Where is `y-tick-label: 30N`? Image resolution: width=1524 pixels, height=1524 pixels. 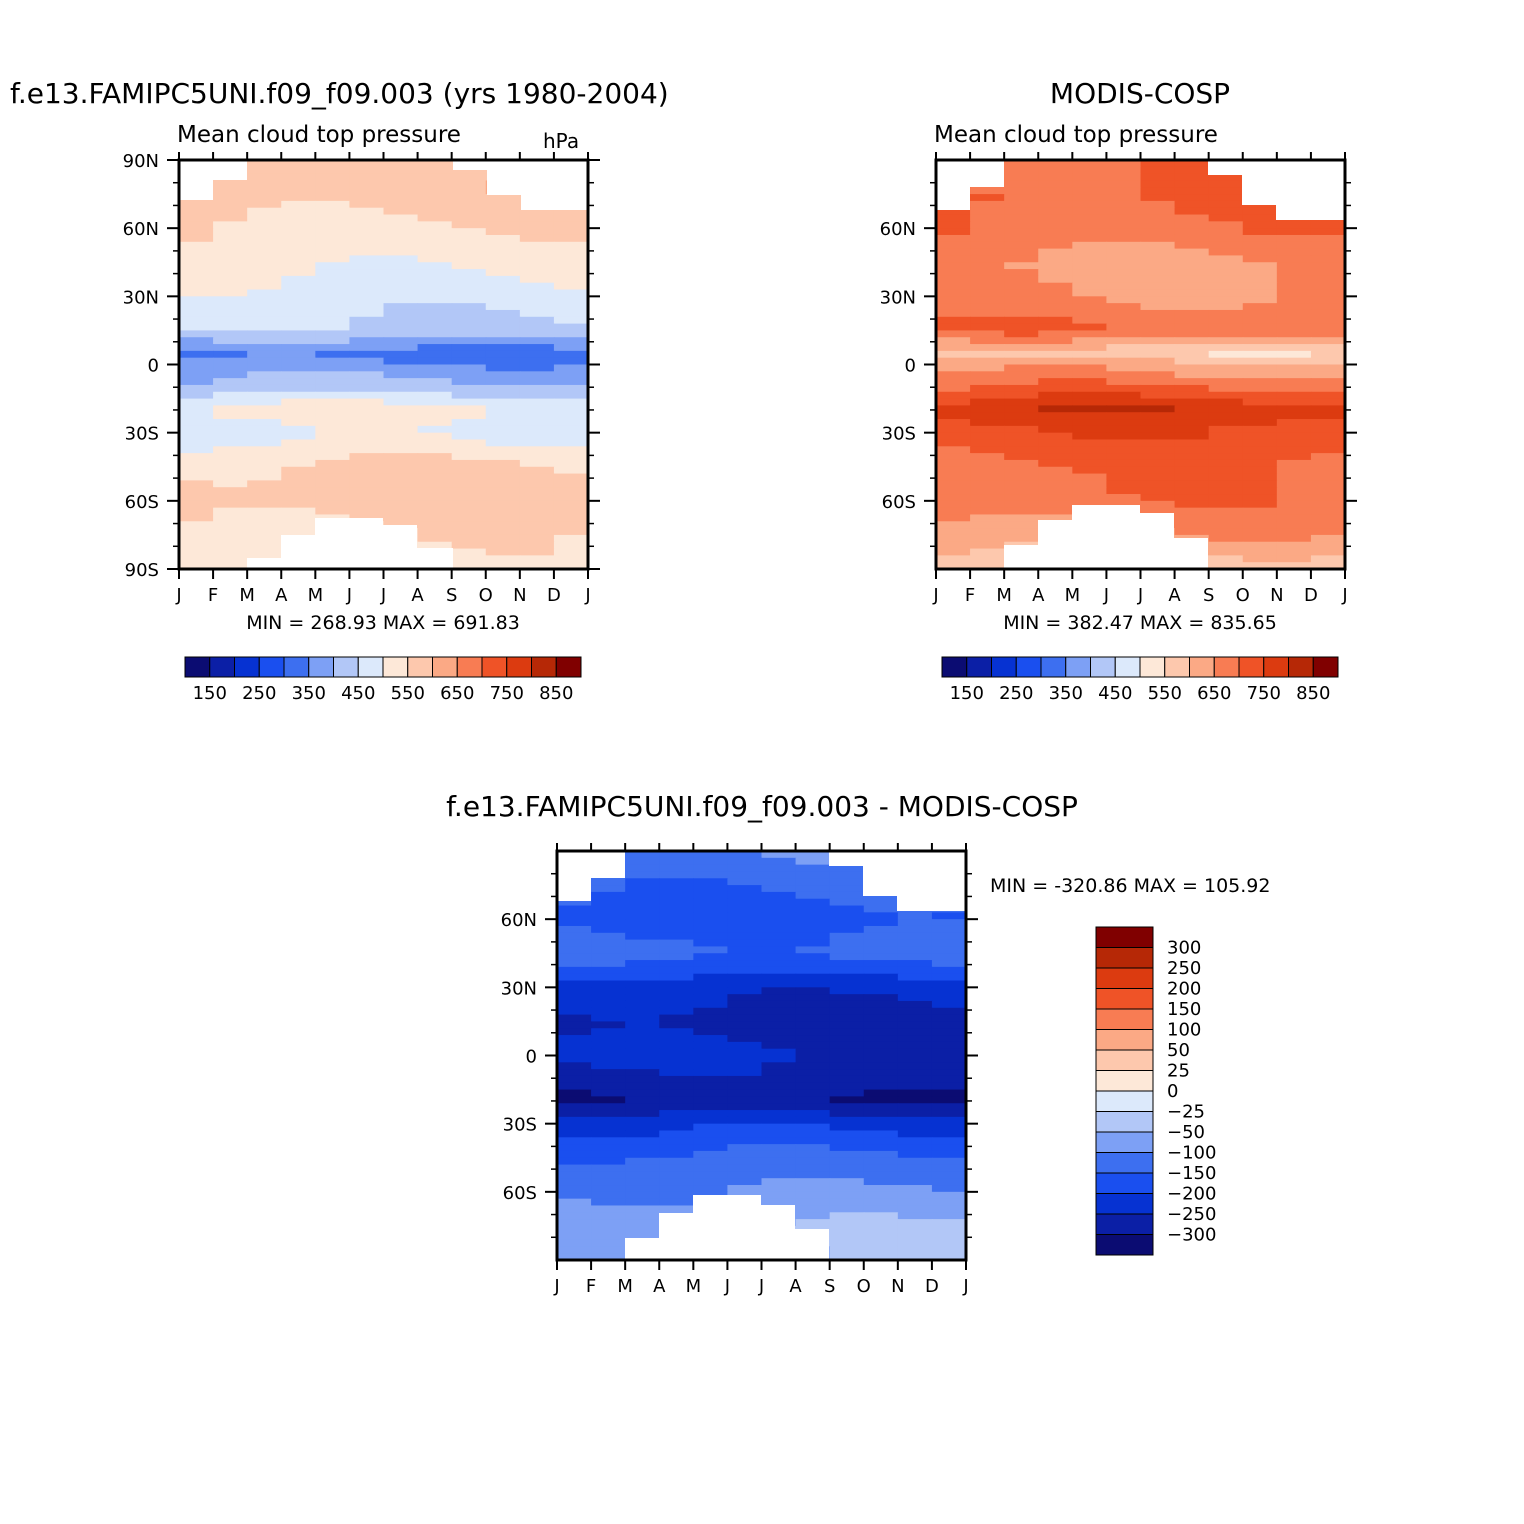
y-tick-label: 30N is located at coordinates (519, 988).